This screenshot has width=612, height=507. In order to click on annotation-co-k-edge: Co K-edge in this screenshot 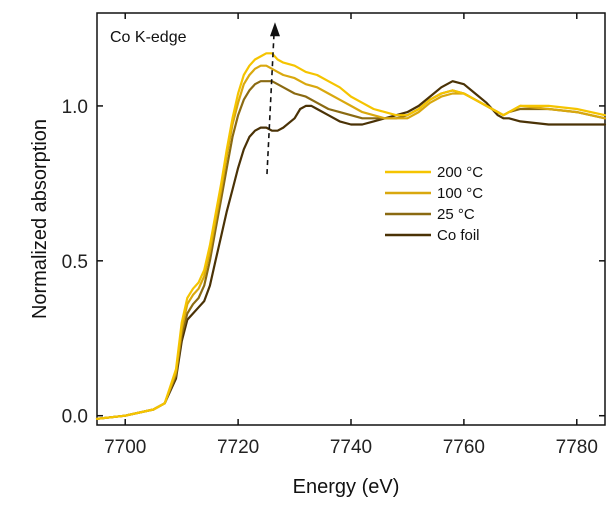, I will do `click(148, 37)`.